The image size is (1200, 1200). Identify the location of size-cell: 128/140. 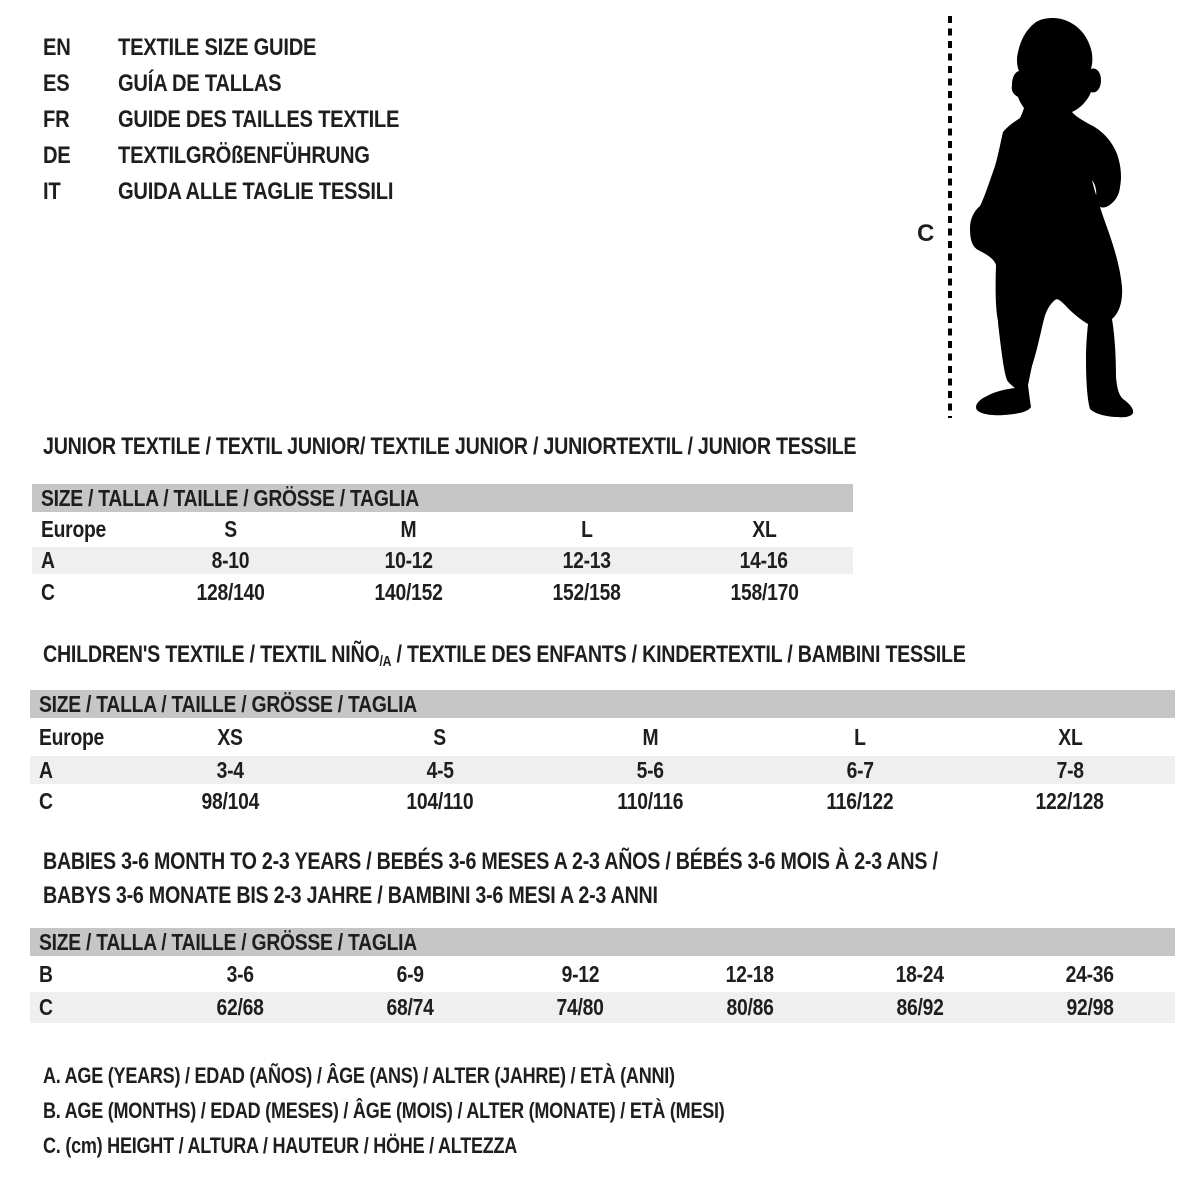
(230, 591).